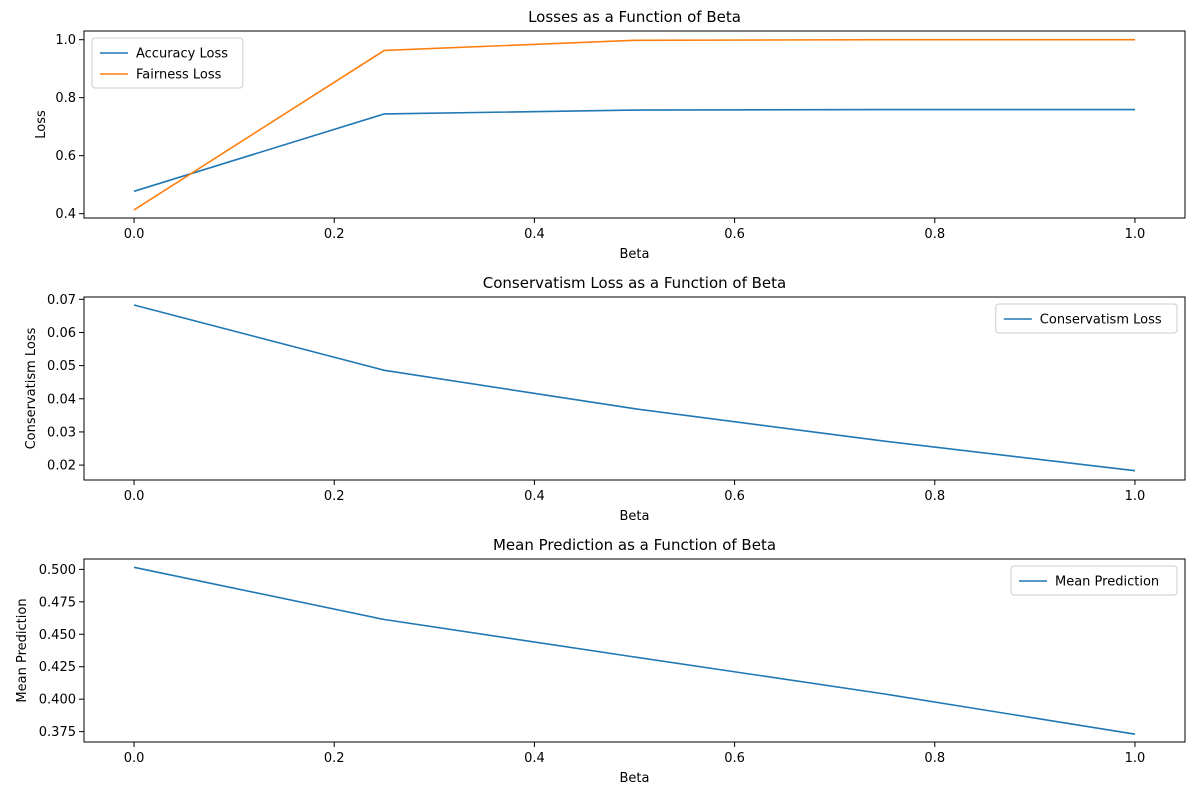  Describe the element at coordinates (57, 570) in the screenshot. I see `y-tick-label: 0.500` at that location.